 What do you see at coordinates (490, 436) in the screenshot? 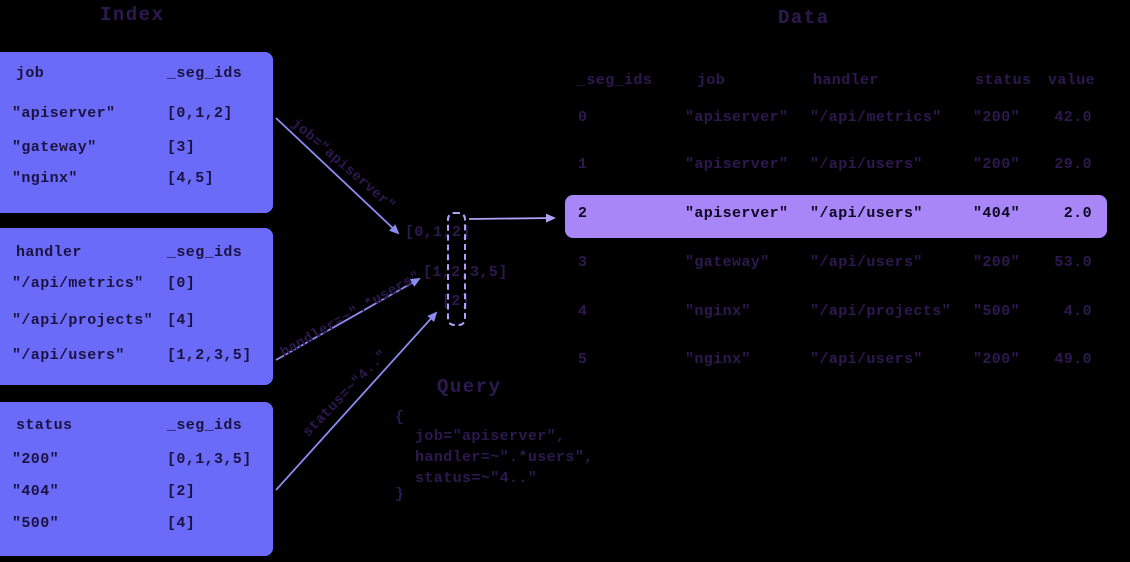
I see `query-line-job: job="apiserver",` at bounding box center [490, 436].